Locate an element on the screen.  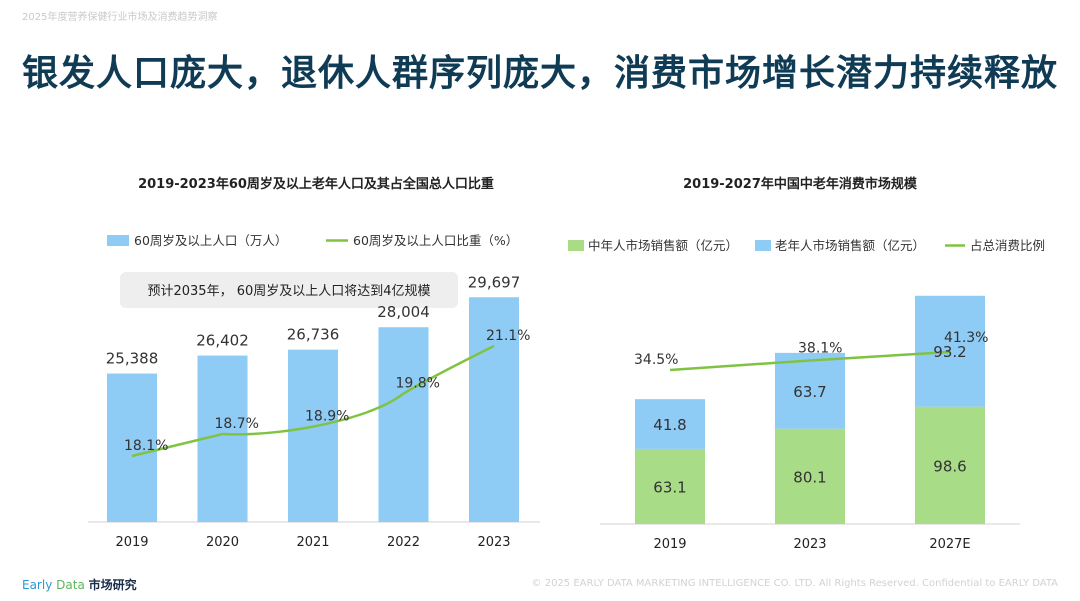
line-value-label: 18.7% is located at coordinates (237, 424).